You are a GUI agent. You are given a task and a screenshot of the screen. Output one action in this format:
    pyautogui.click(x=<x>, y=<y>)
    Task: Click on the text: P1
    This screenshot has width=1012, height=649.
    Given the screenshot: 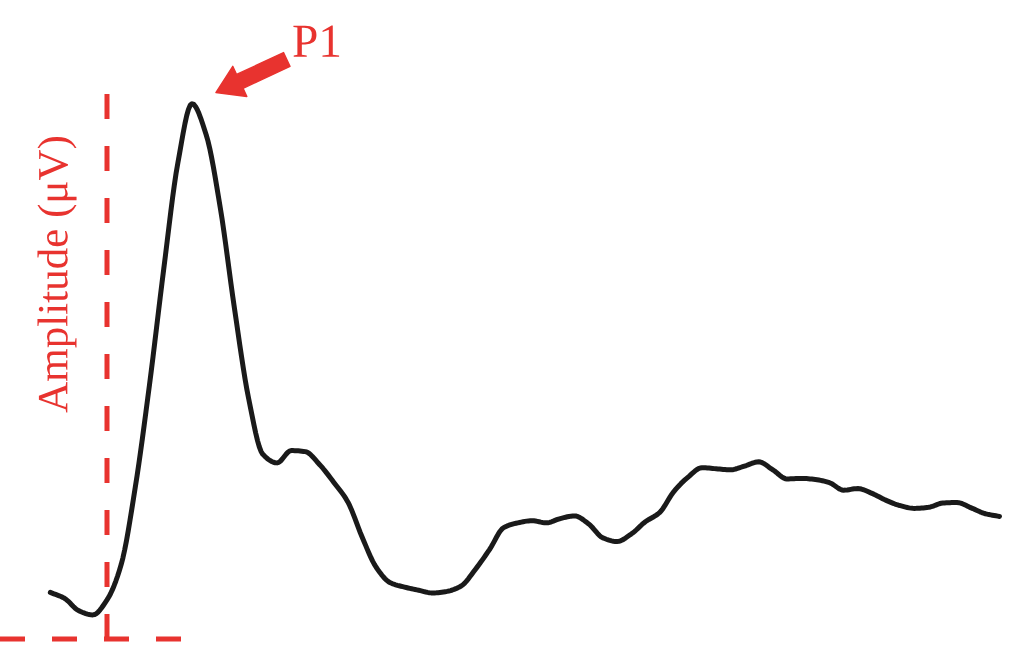 What is the action you would take?
    pyautogui.click(x=316, y=41)
    